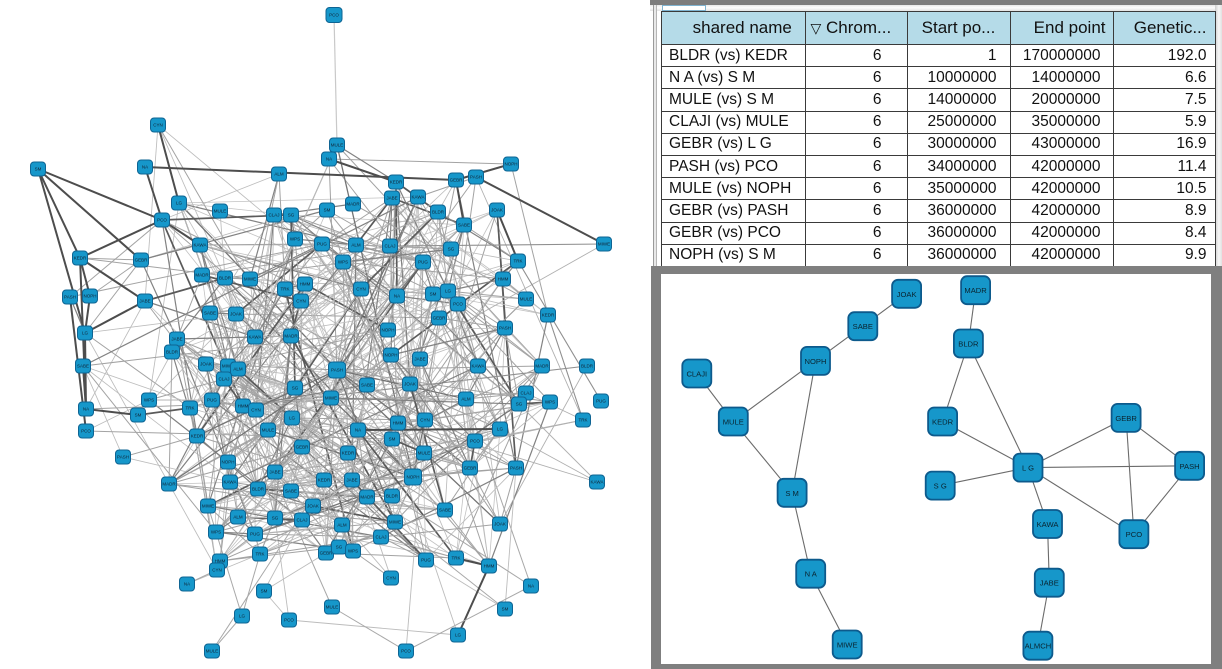 The image size is (1222, 669). I want to click on svg-text: N A, so click(811, 574).